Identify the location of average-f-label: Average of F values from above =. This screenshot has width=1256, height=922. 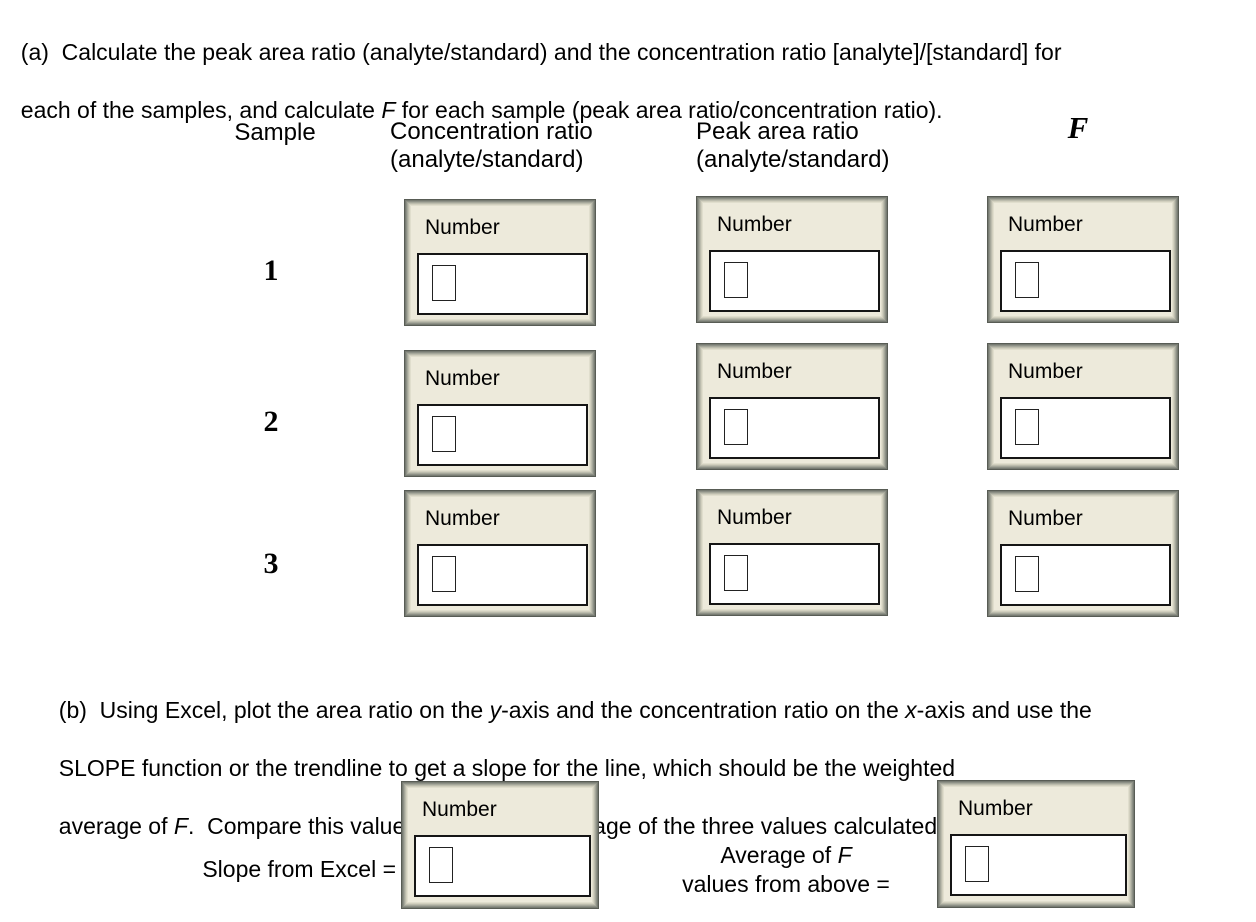
(786, 870).